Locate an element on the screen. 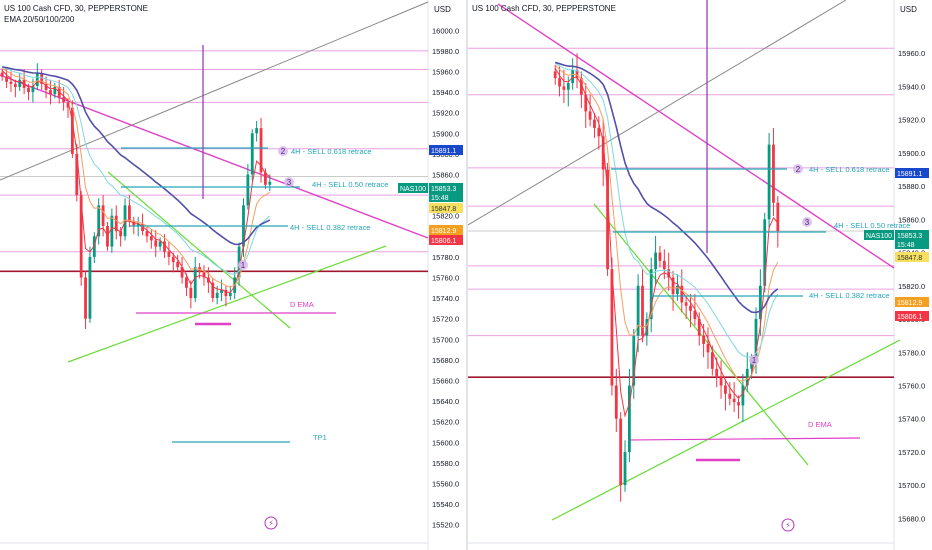  d-ema-line is located at coordinates (744, 439).